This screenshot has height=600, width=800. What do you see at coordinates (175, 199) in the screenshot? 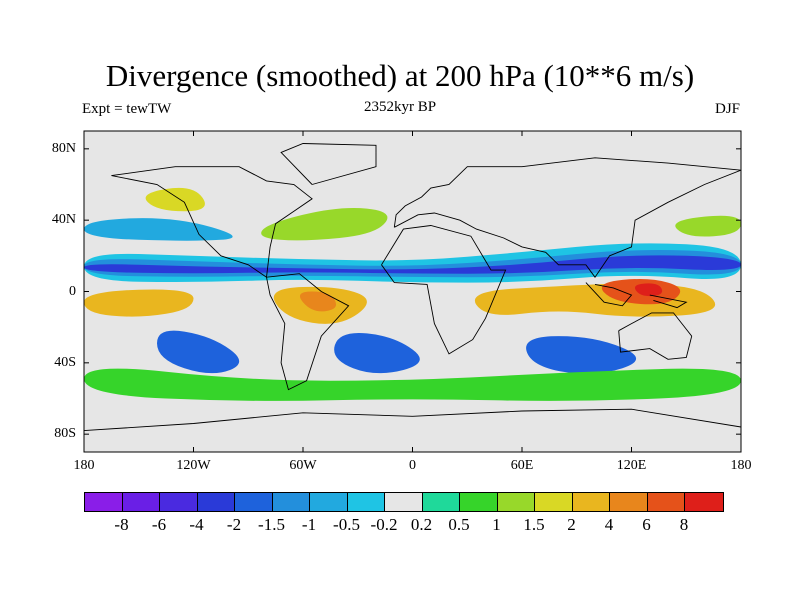
I see `band-pos-nwpacific` at bounding box center [175, 199].